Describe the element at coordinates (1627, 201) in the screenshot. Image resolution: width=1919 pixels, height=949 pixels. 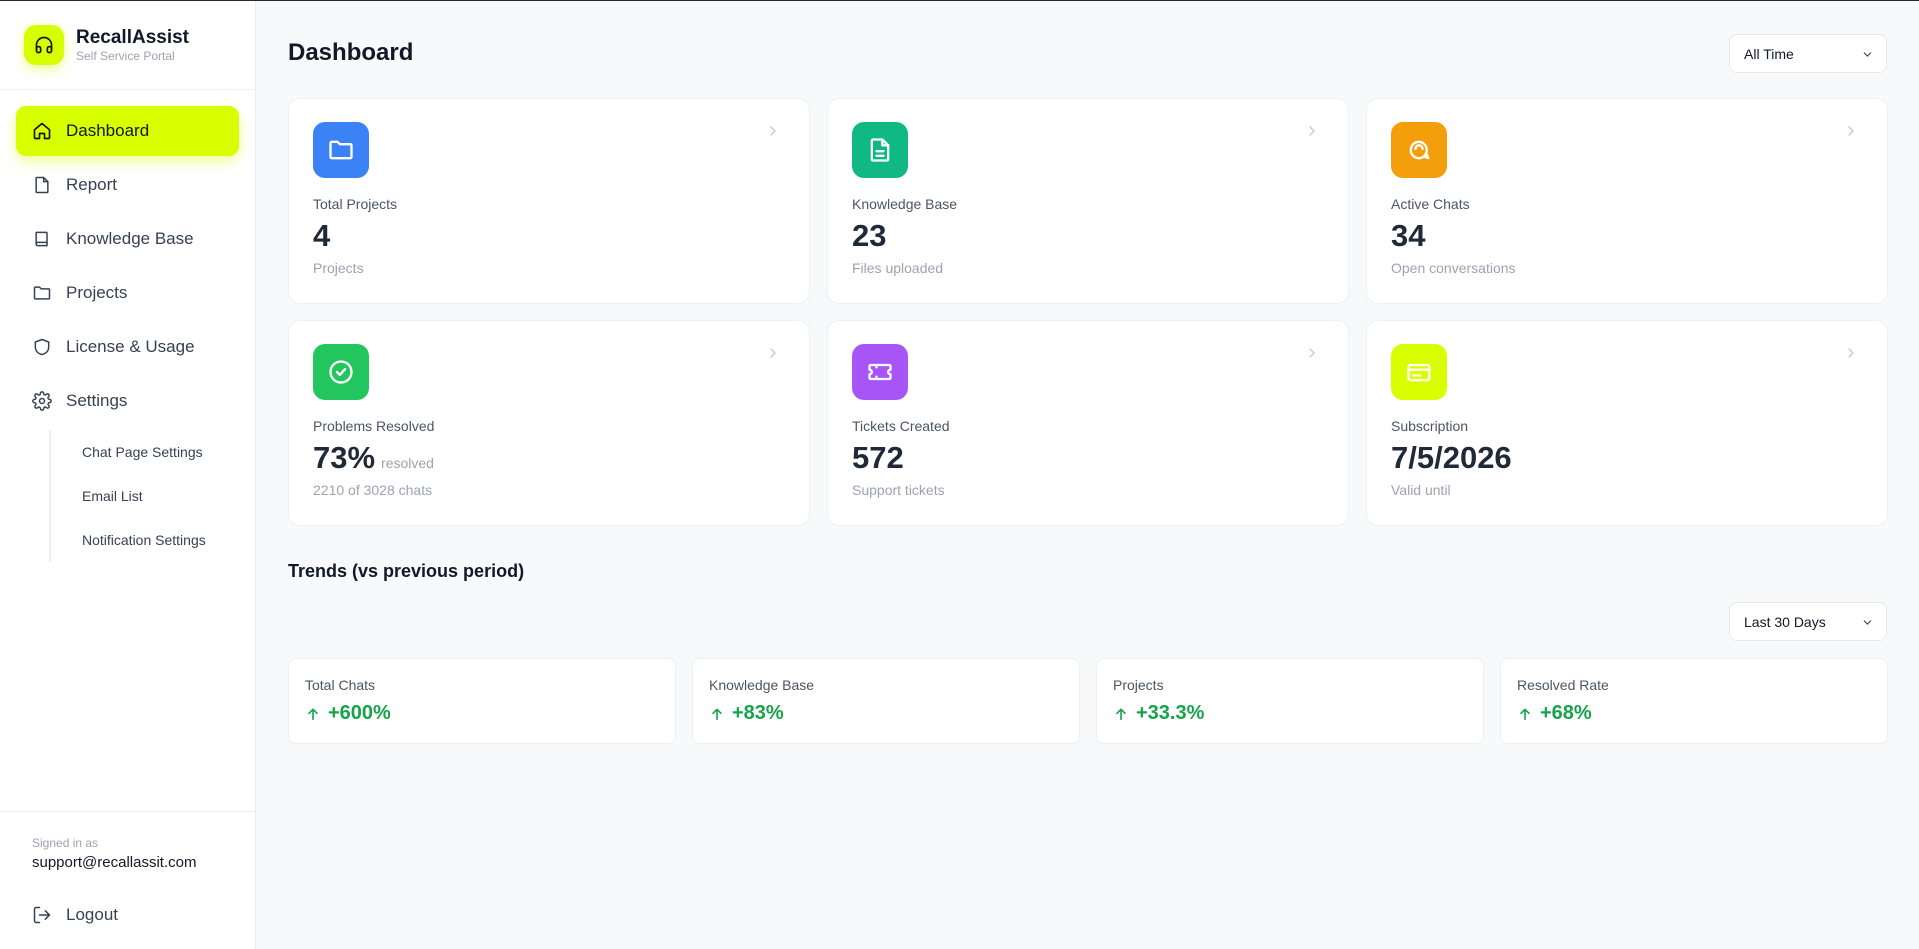
I see `stat-card-active-chats: Active Chats 34 Open conversations` at that location.